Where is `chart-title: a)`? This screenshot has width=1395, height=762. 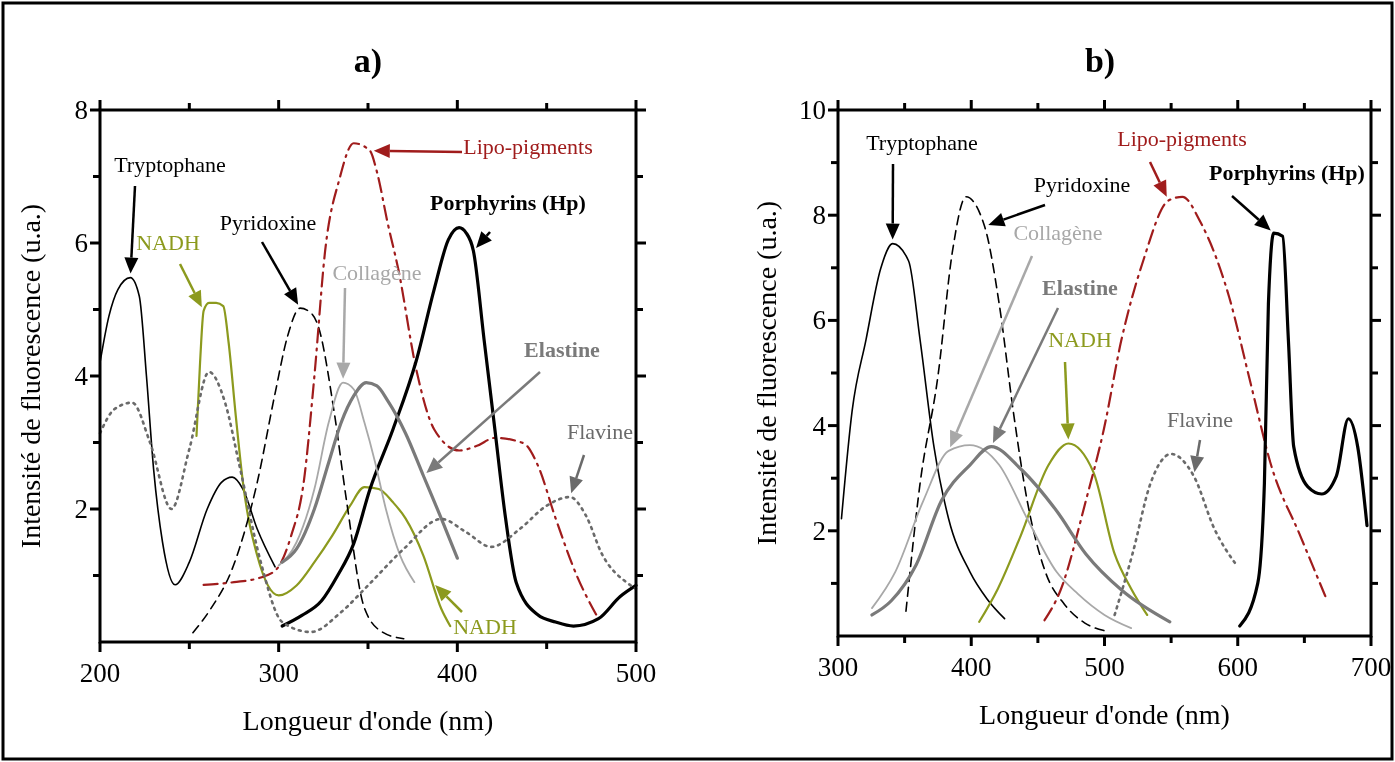
chart-title: a) is located at coordinates (368, 61).